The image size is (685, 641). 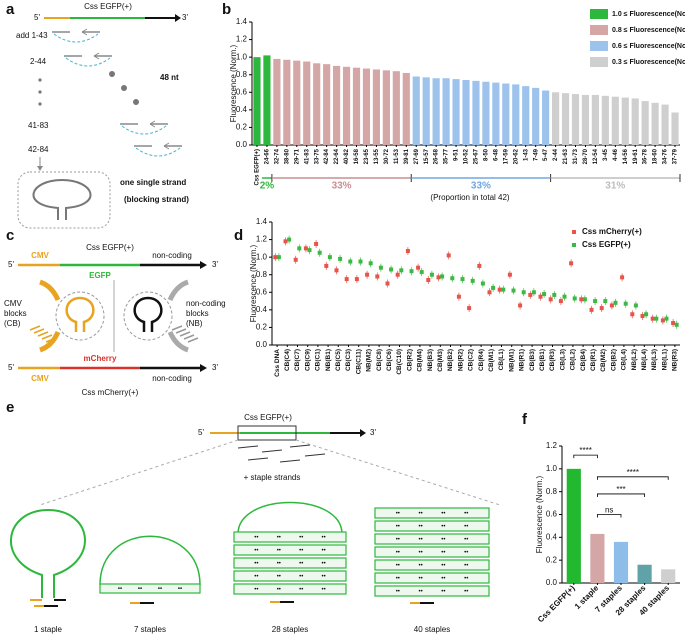 What do you see at coordinates (267, 433) in the screenshot?
I see `box` at bounding box center [267, 433].